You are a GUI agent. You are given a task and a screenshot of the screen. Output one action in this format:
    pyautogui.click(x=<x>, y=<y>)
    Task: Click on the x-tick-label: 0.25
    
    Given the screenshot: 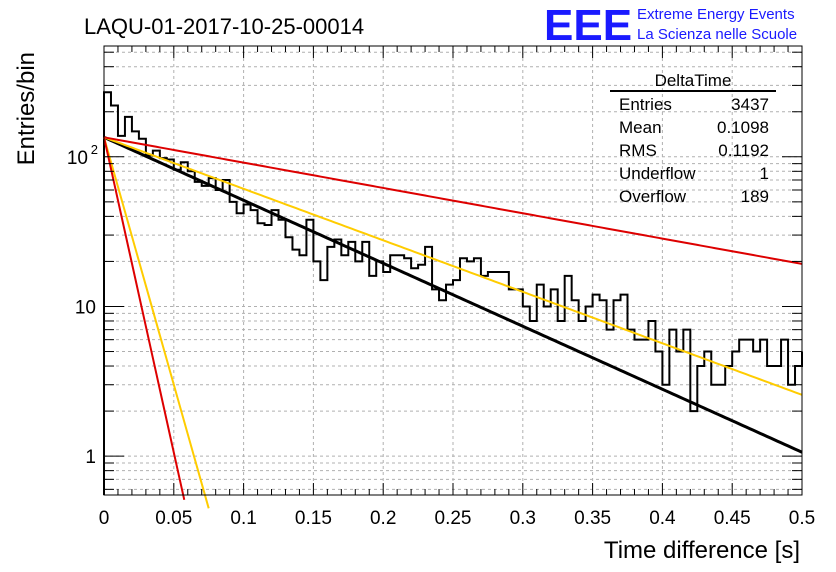 What is the action you would take?
    pyautogui.click(x=453, y=518)
    